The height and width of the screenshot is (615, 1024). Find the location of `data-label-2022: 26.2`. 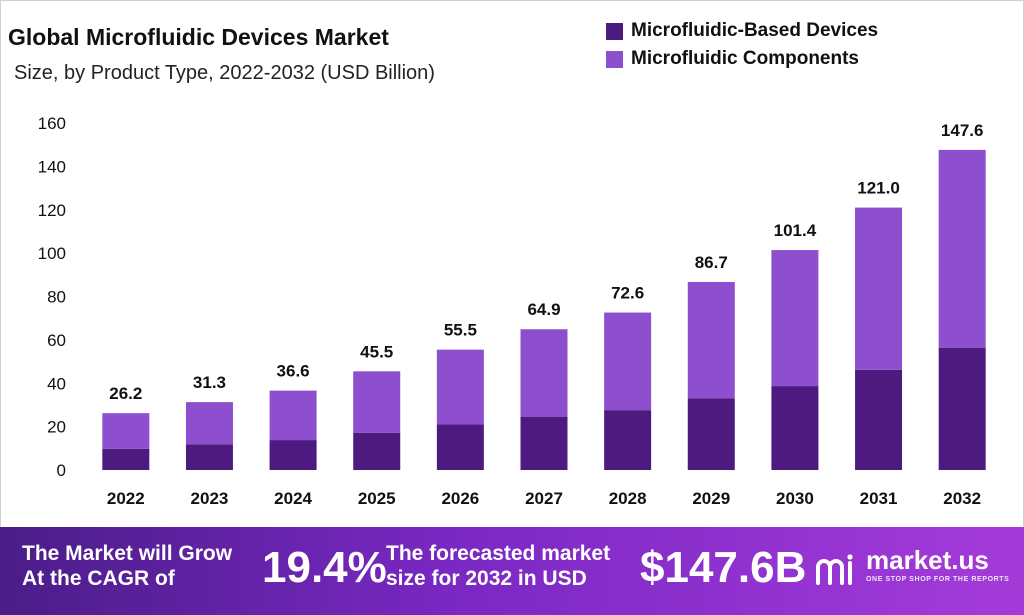

data-label-2022: 26.2 is located at coordinates (125, 393).